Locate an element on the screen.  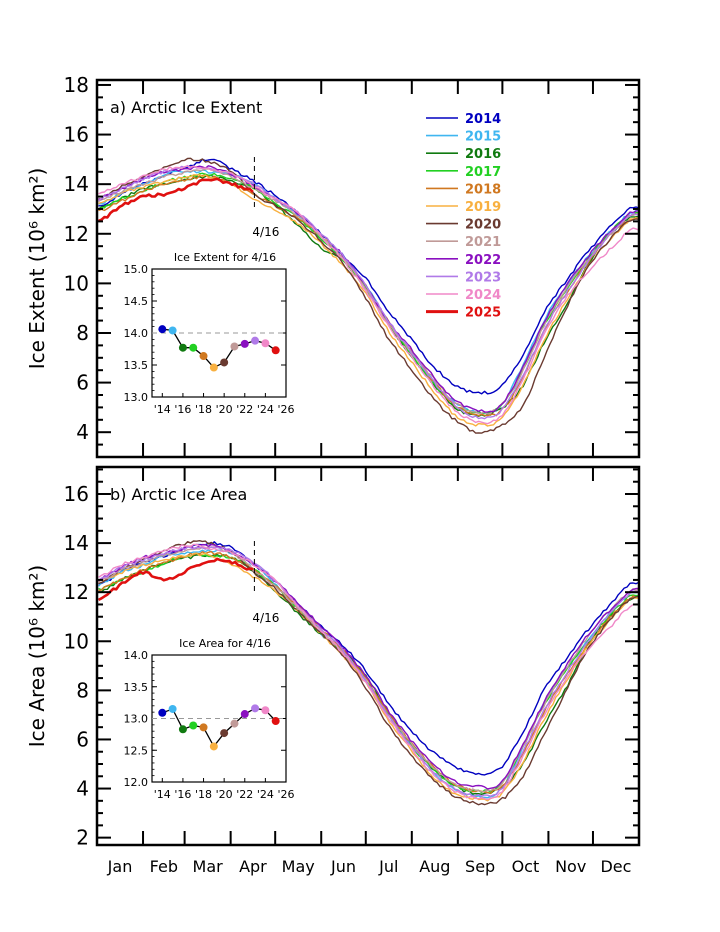
inset-x-tick-label: '26 is located at coordinates (285, 794).